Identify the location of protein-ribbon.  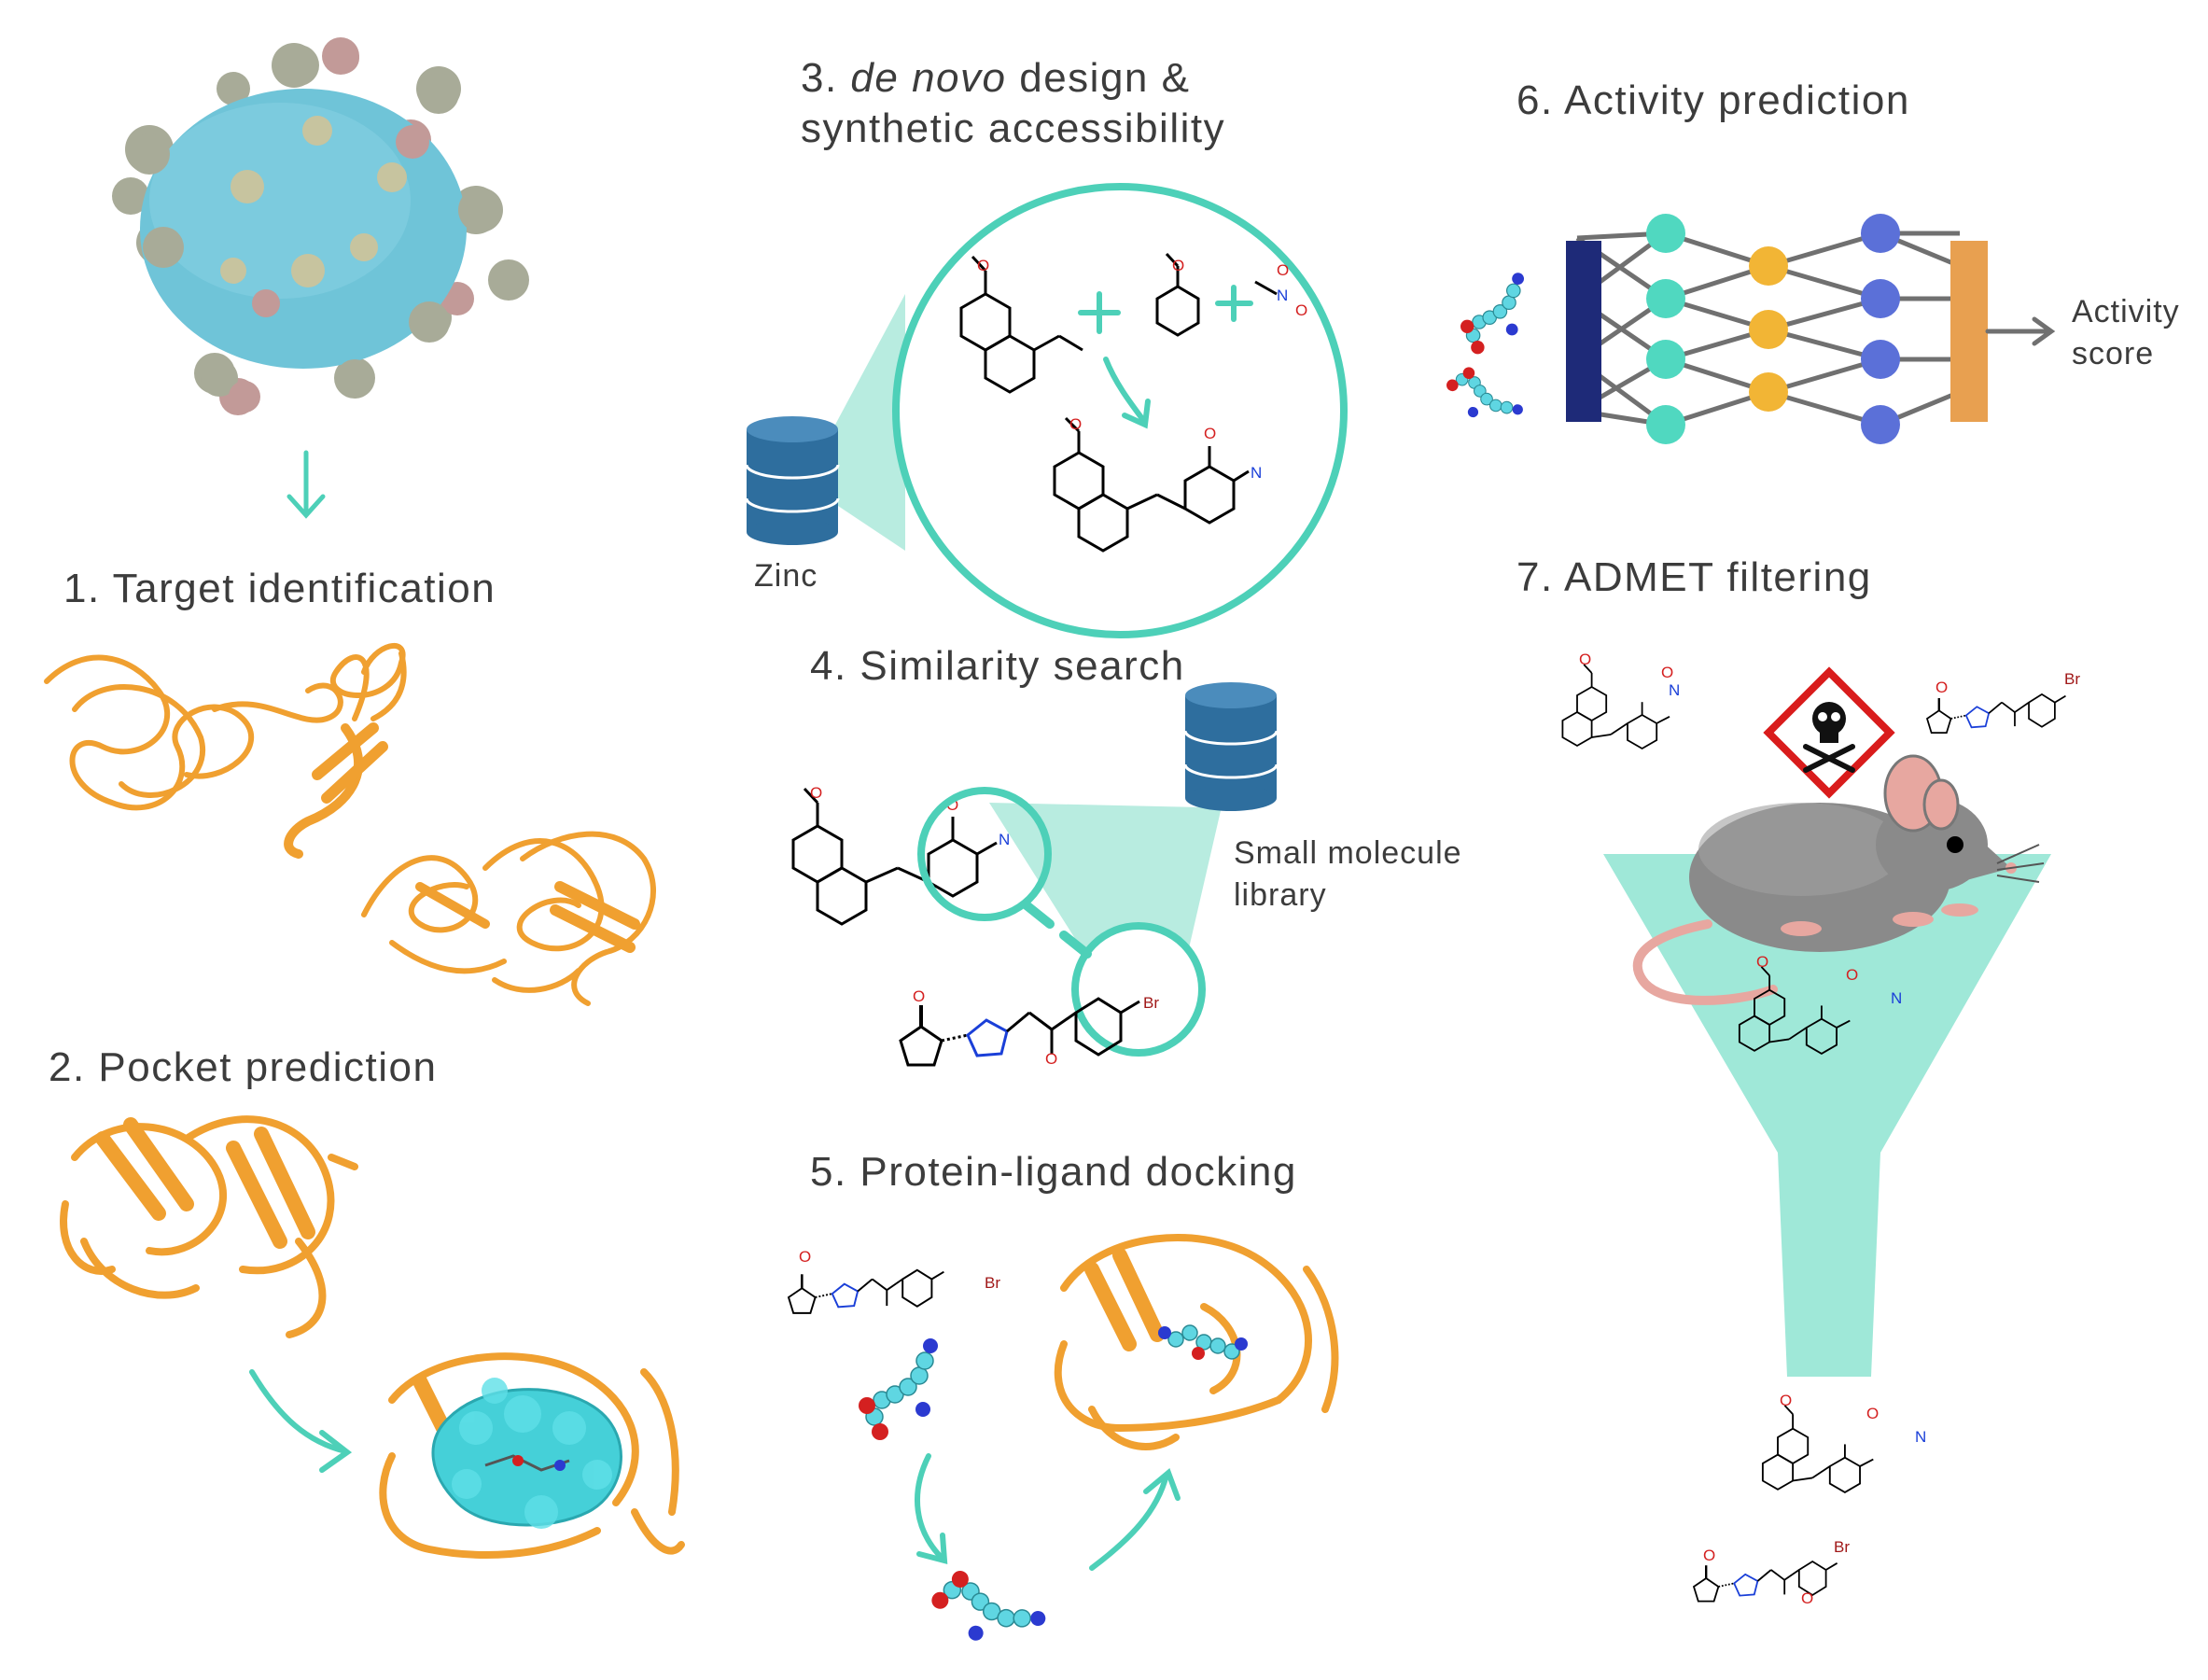
(350, 824).